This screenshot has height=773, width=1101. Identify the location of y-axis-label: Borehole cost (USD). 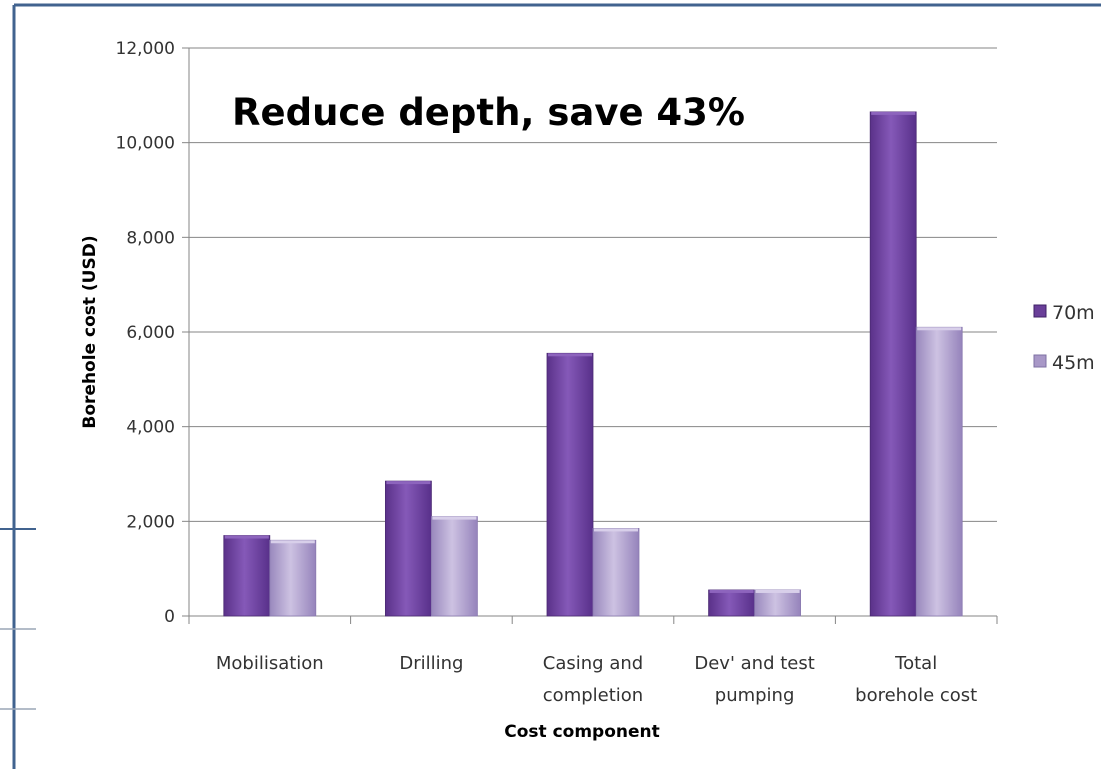
(90, 331).